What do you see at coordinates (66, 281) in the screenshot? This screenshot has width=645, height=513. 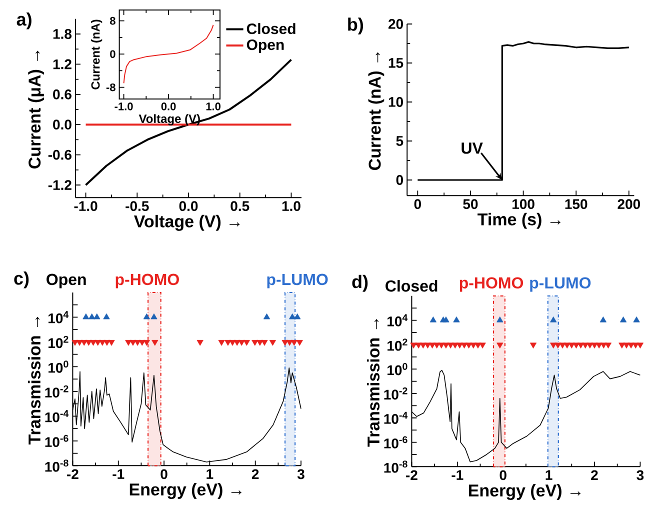 I see `chart-title: Open` at bounding box center [66, 281].